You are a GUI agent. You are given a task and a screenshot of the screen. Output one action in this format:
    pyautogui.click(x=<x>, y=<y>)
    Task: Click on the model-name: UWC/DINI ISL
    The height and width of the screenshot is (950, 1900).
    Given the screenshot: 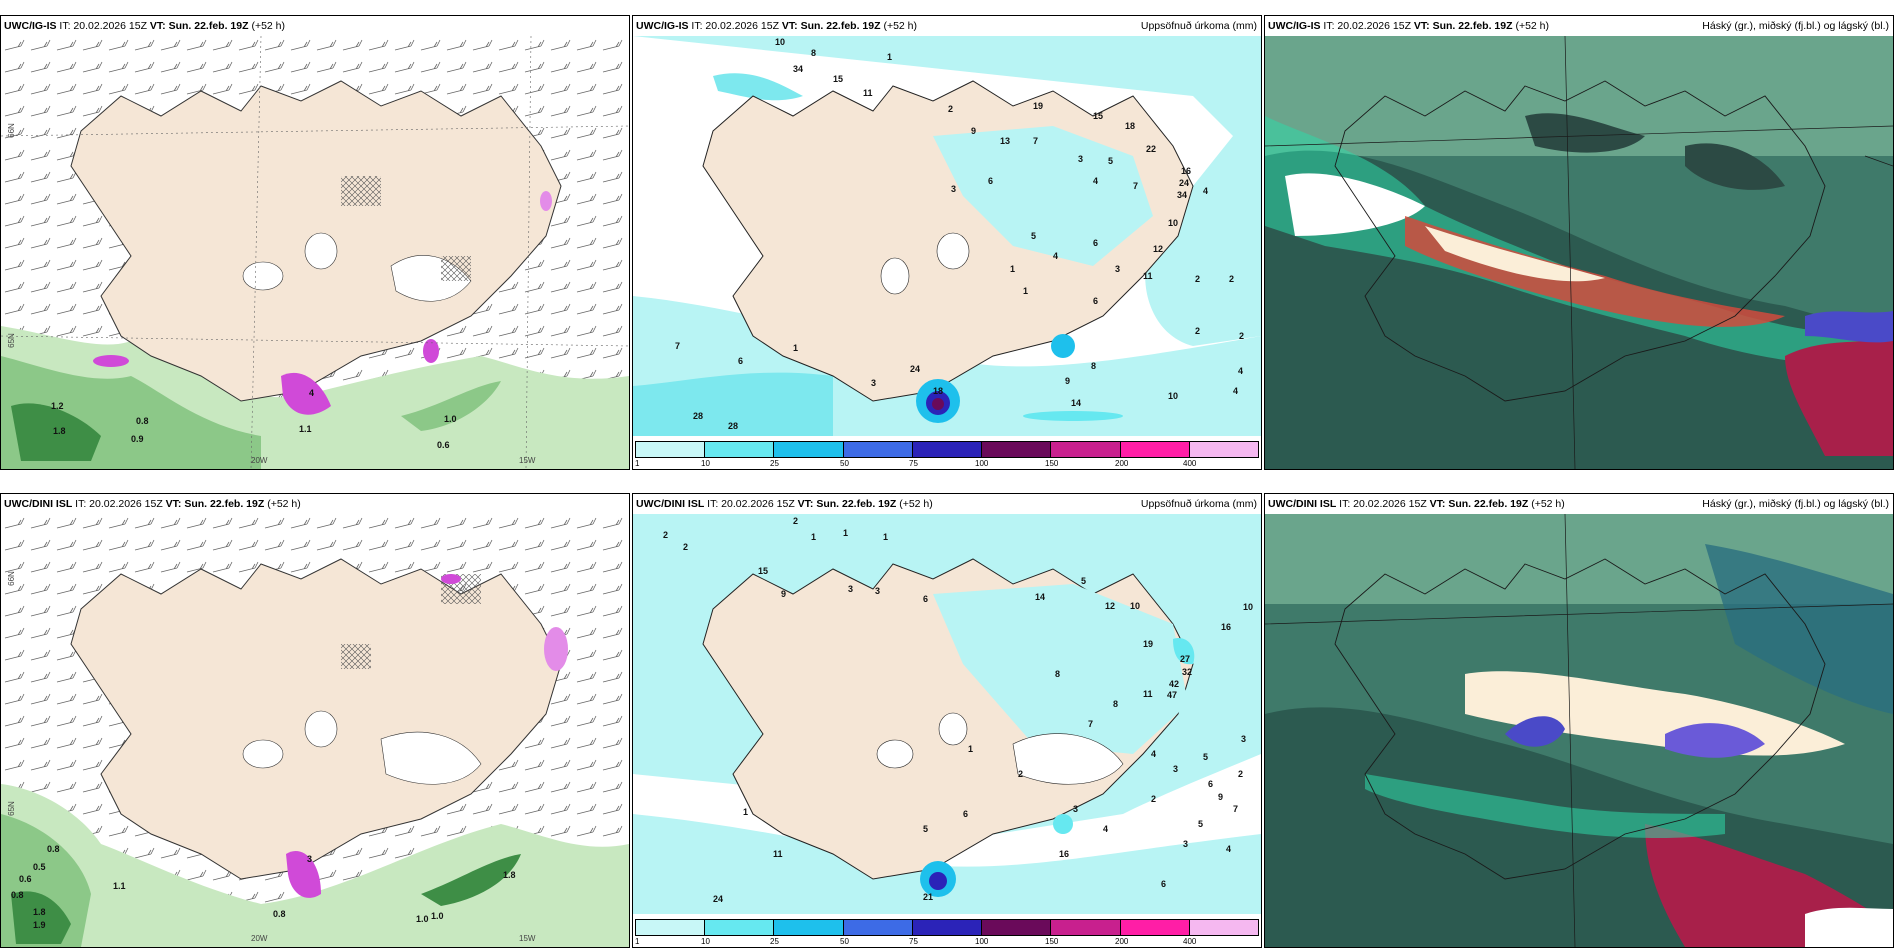 What is the action you would take?
    pyautogui.click(x=670, y=504)
    